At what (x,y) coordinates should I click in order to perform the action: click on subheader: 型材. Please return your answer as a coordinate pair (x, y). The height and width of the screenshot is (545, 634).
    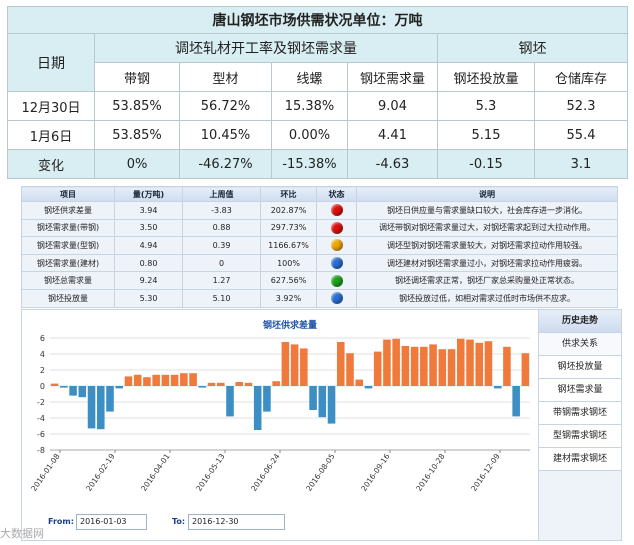
    Looking at the image, I should click on (225, 77).